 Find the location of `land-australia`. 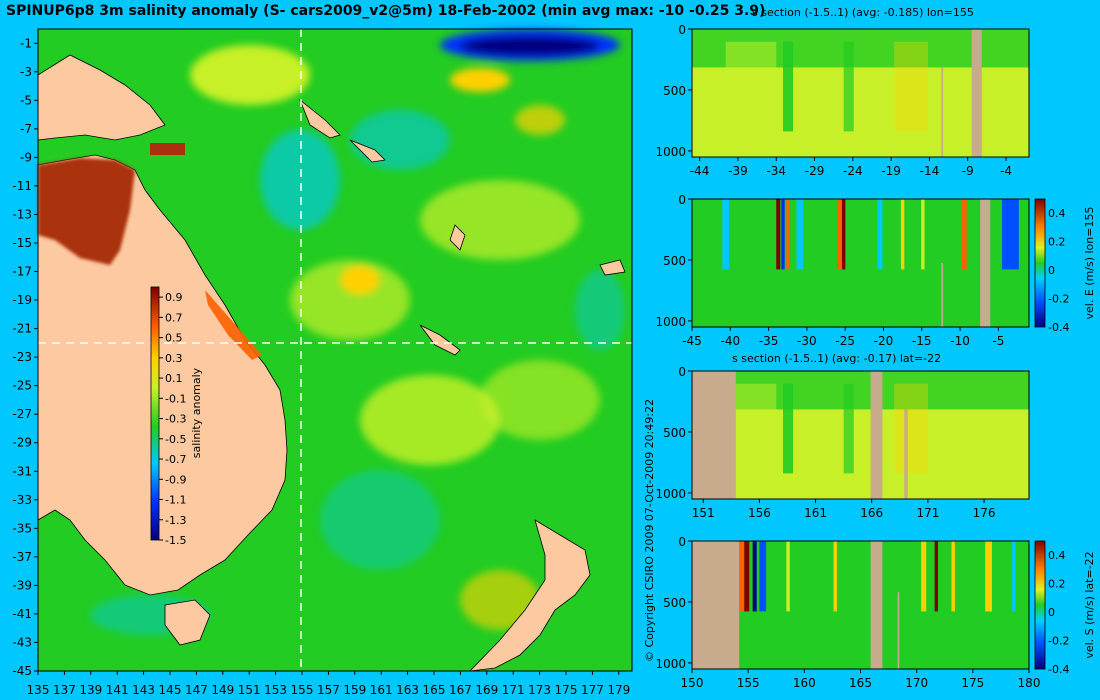

land-australia is located at coordinates (162, 375).